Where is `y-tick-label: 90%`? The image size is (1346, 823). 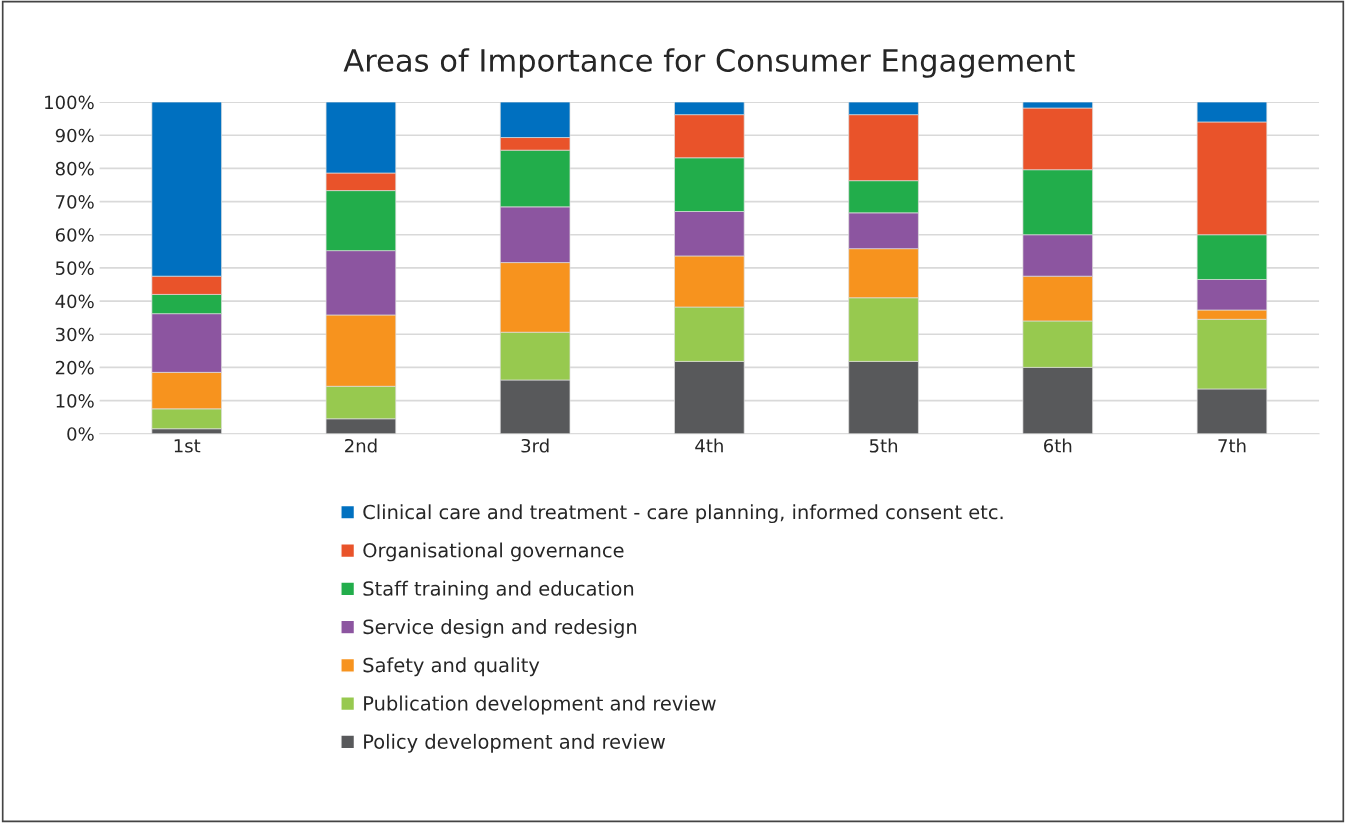
y-tick-label: 90% is located at coordinates (74, 135).